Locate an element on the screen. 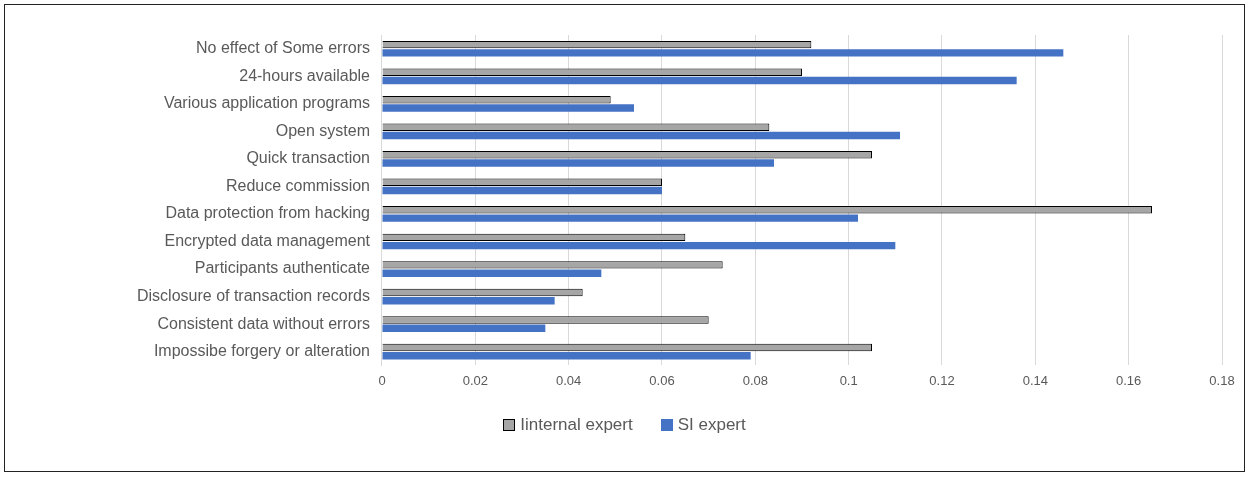 Image resolution: width=1251 pixels, height=478 pixels. y-tick-label: 24-hours available is located at coordinates (305, 75).